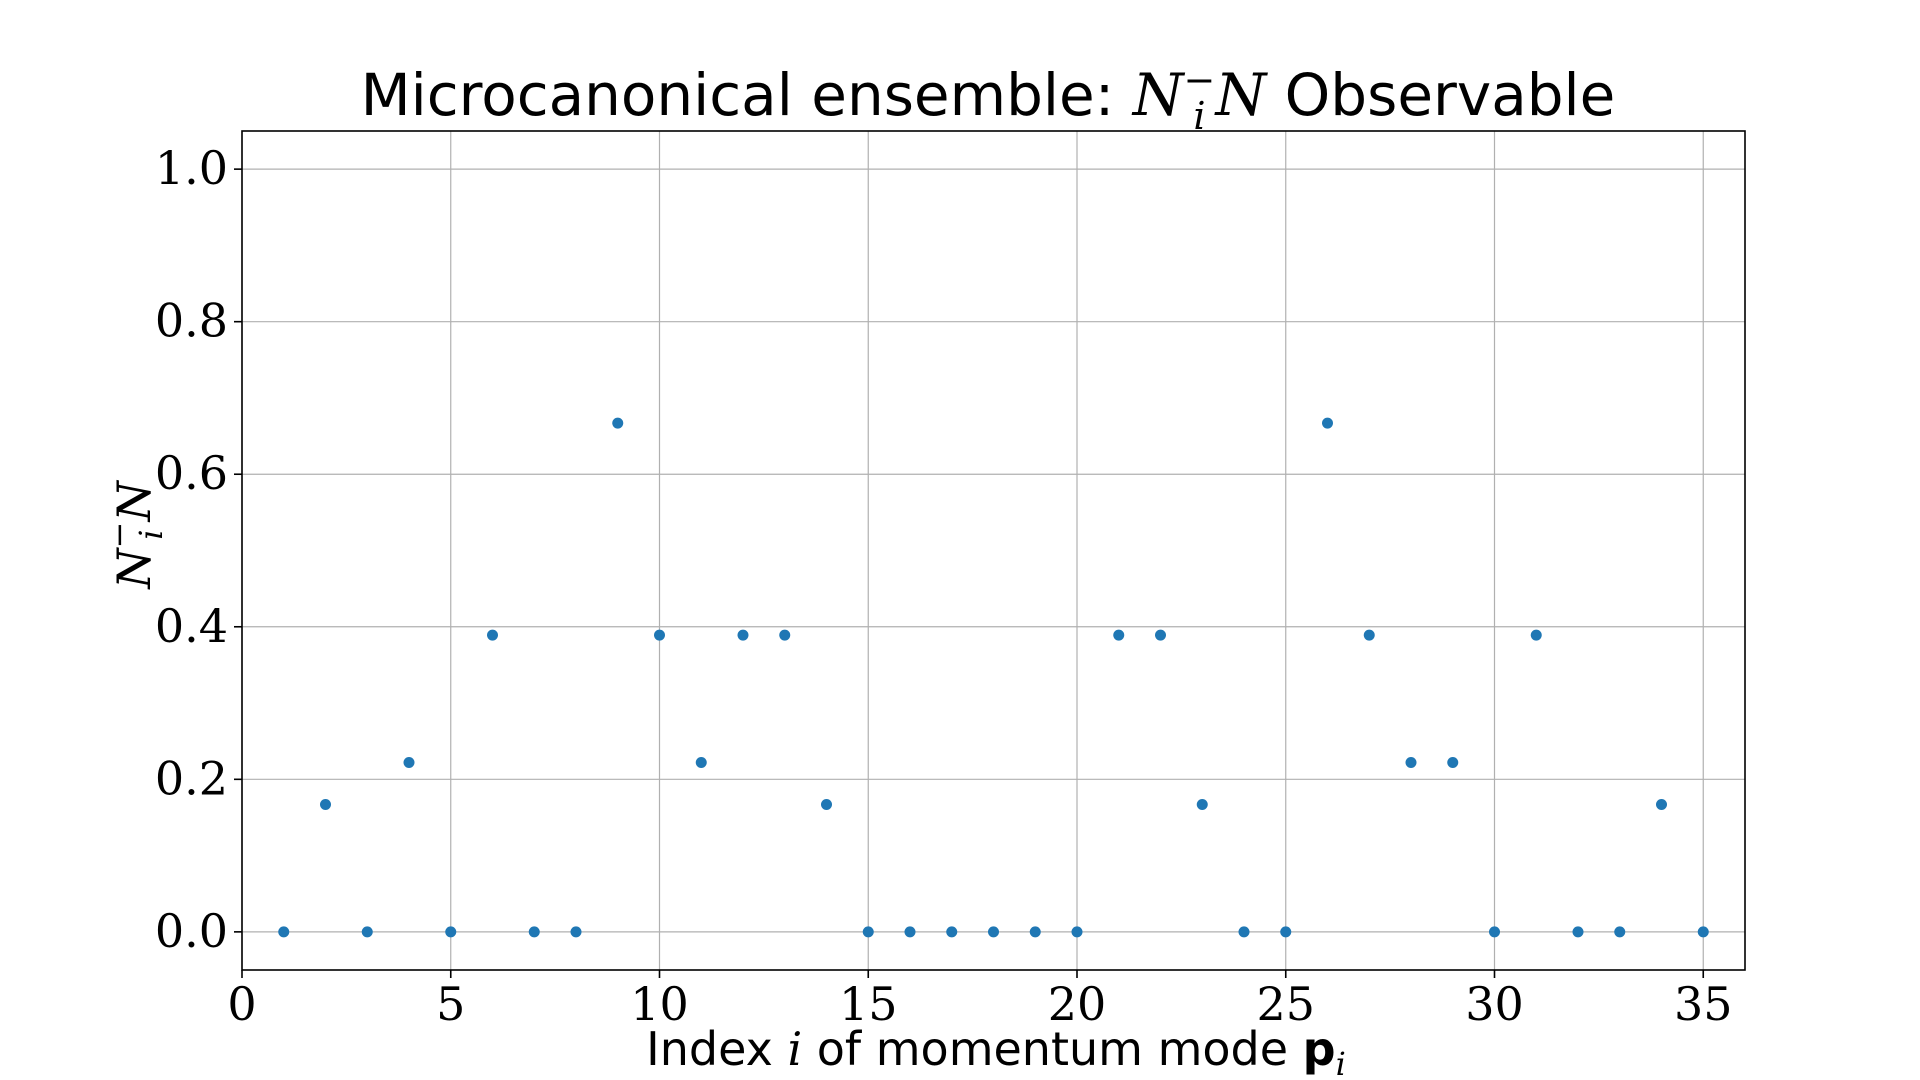  I want to click on x-axis-ticks: 0 5 10 15 20 25 30 35, so click(980, 1000).